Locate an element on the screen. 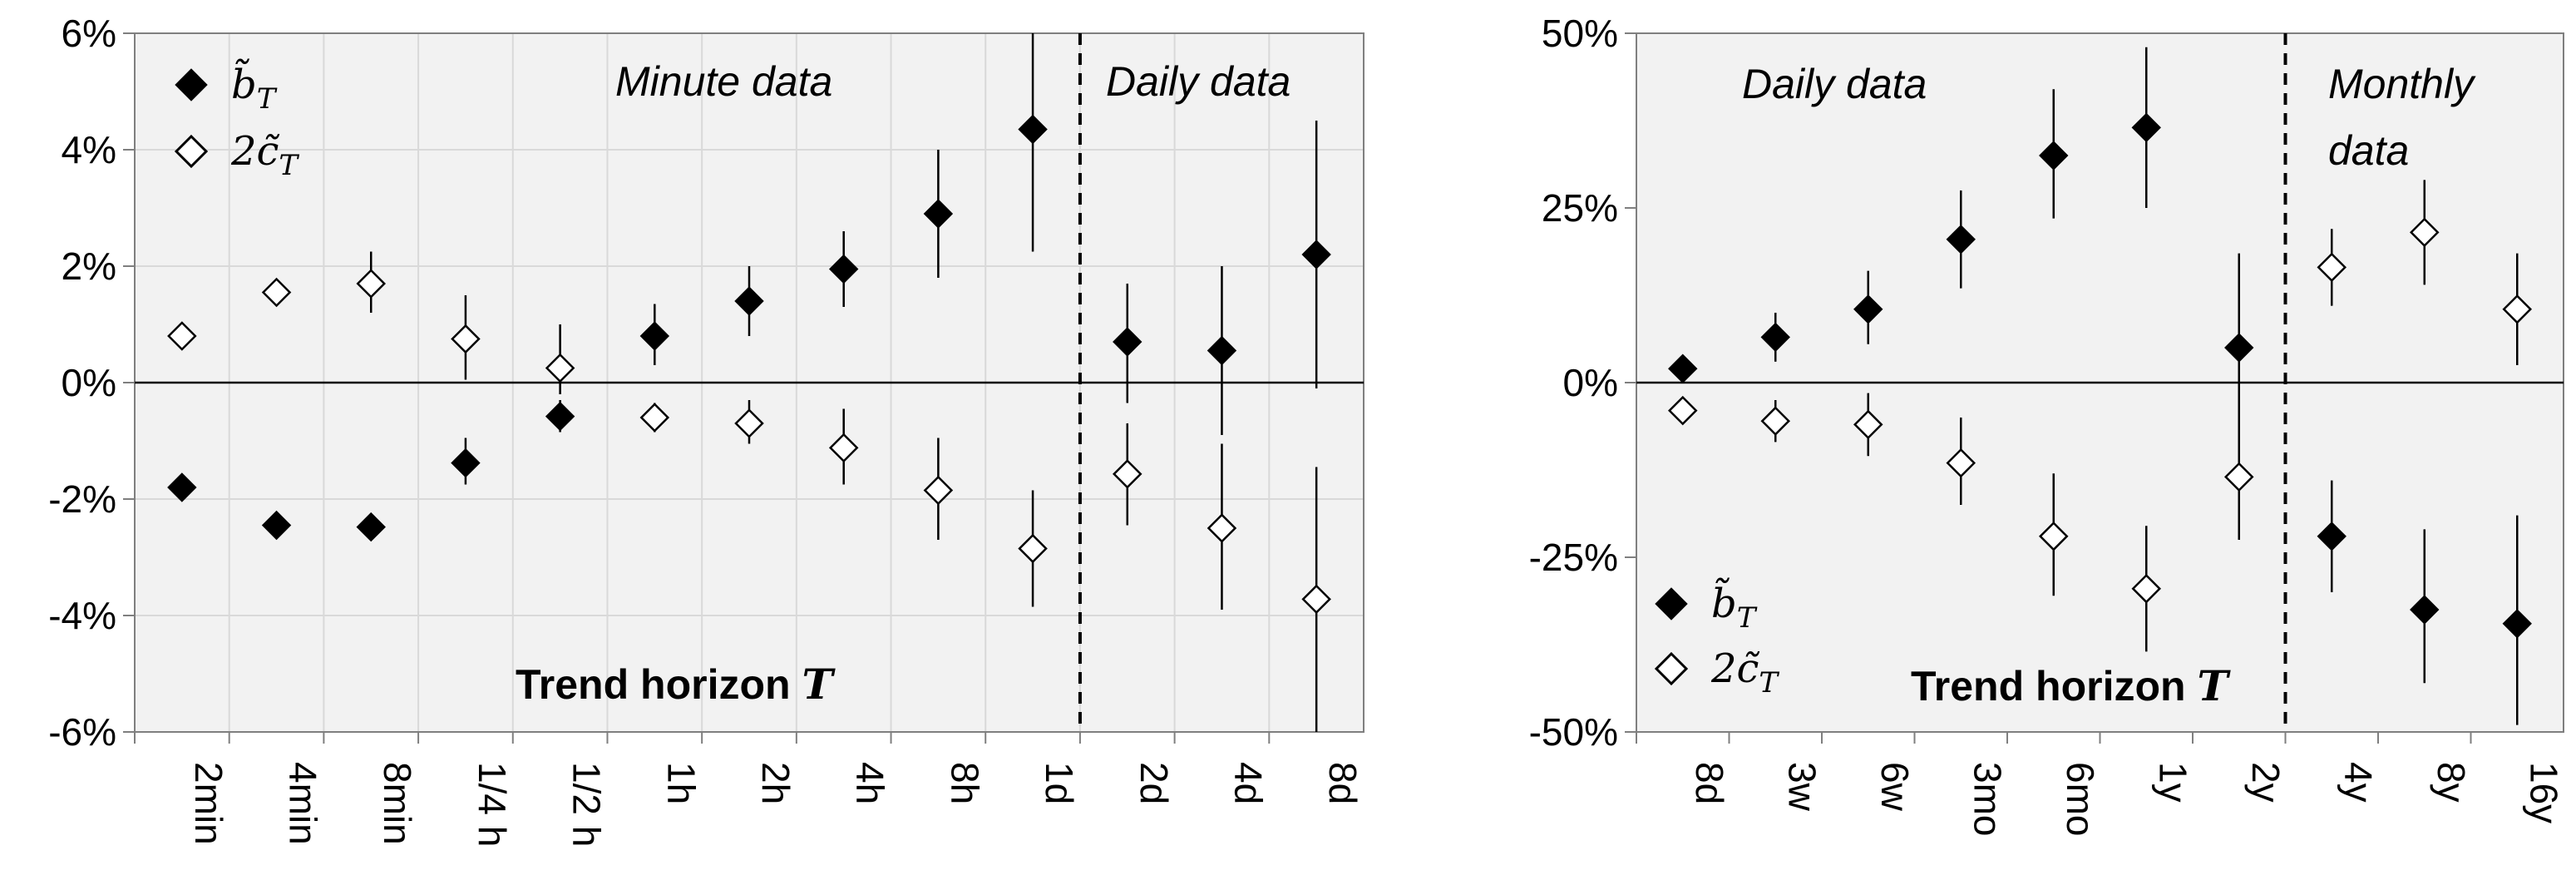 The width and height of the screenshot is (2576, 880). y-tick-label: -2% is located at coordinates (82, 499).